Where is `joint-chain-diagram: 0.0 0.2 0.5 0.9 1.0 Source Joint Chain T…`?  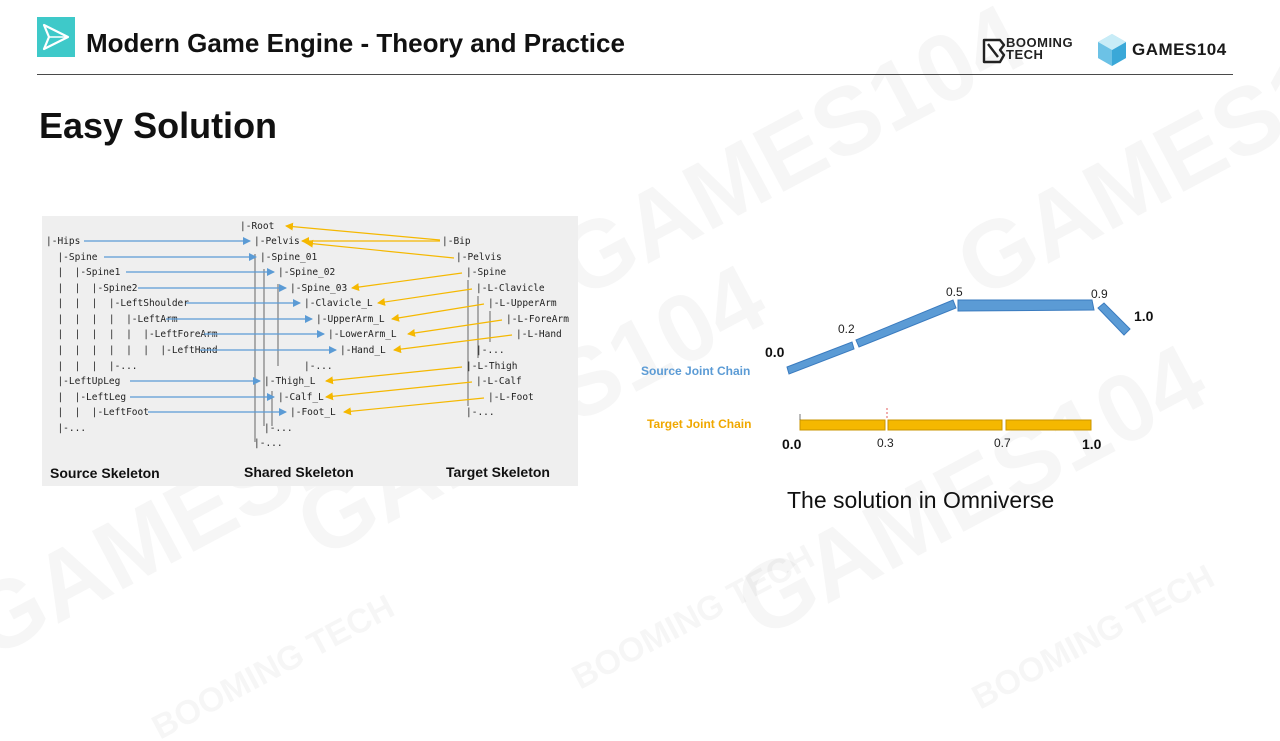 joint-chain-diagram: 0.0 0.2 0.5 0.9 1.0 Source Joint Chain T… is located at coordinates (897, 368).